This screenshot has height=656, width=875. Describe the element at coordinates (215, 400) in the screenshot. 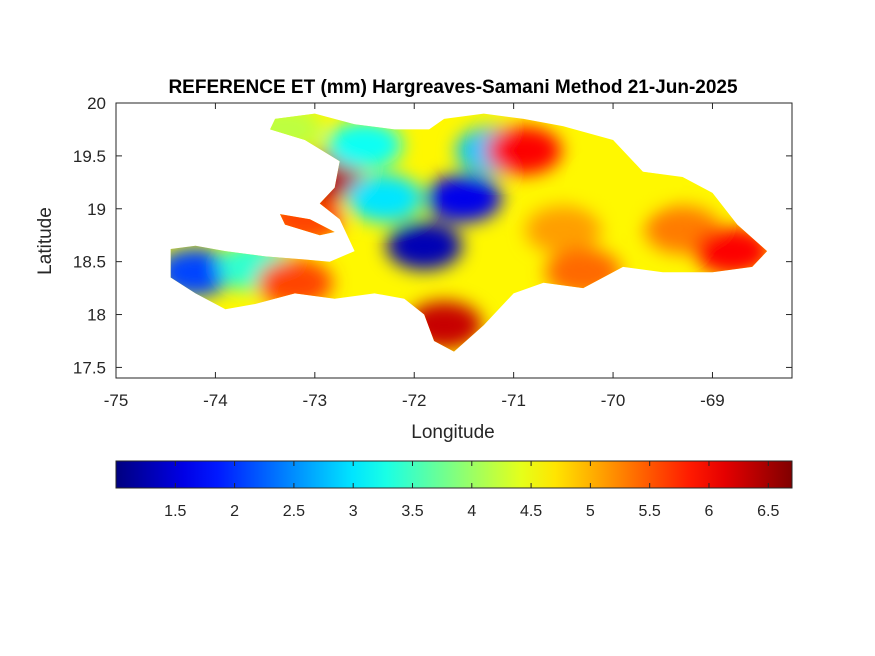

I see `x-tick-label: -74` at that location.